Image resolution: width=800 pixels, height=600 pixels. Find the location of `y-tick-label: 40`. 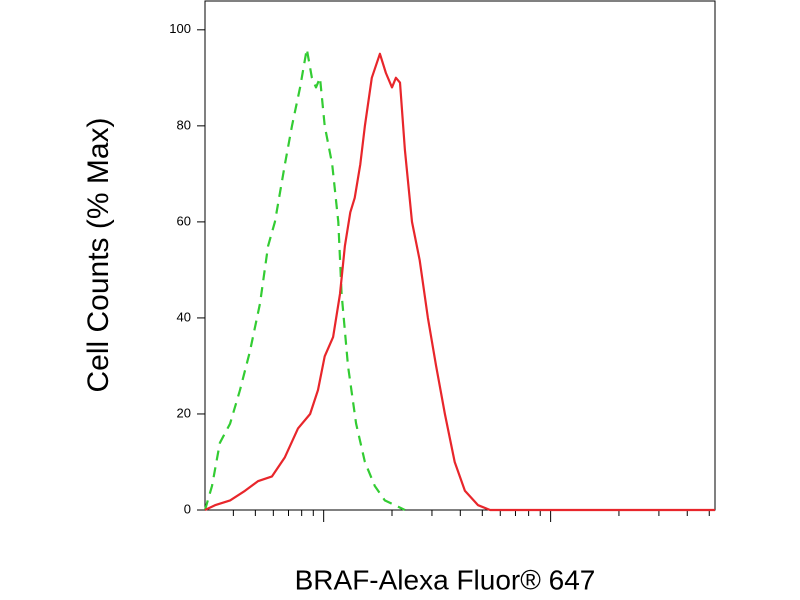

y-tick-label: 40 is located at coordinates (184, 316).